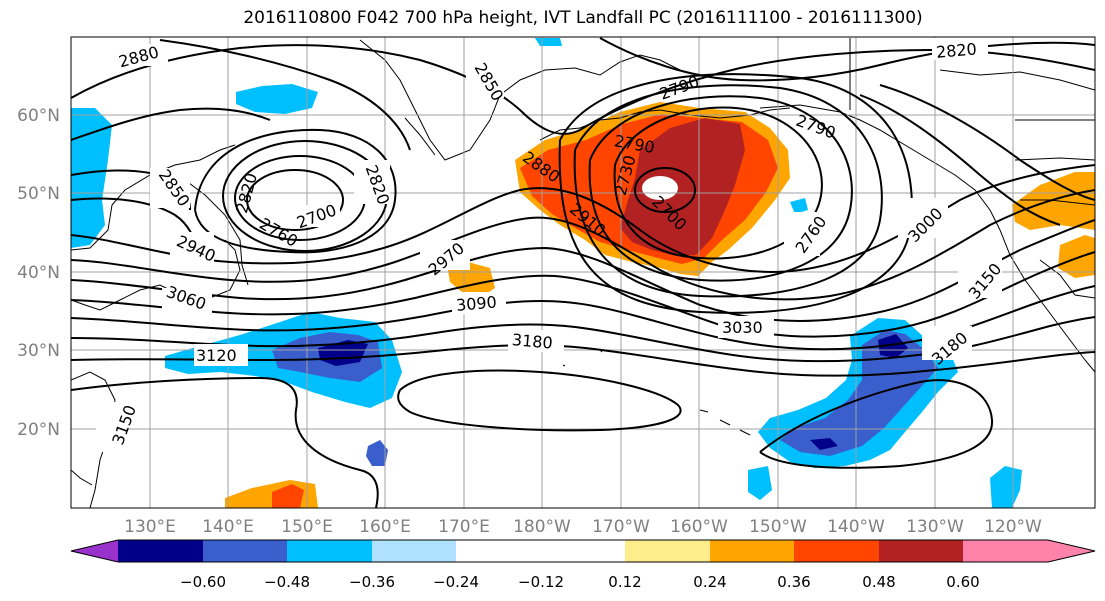 The height and width of the screenshot is (601, 1105). What do you see at coordinates (962, 582) in the screenshot?
I see `colorbar-tick-label: 0.60` at bounding box center [962, 582].